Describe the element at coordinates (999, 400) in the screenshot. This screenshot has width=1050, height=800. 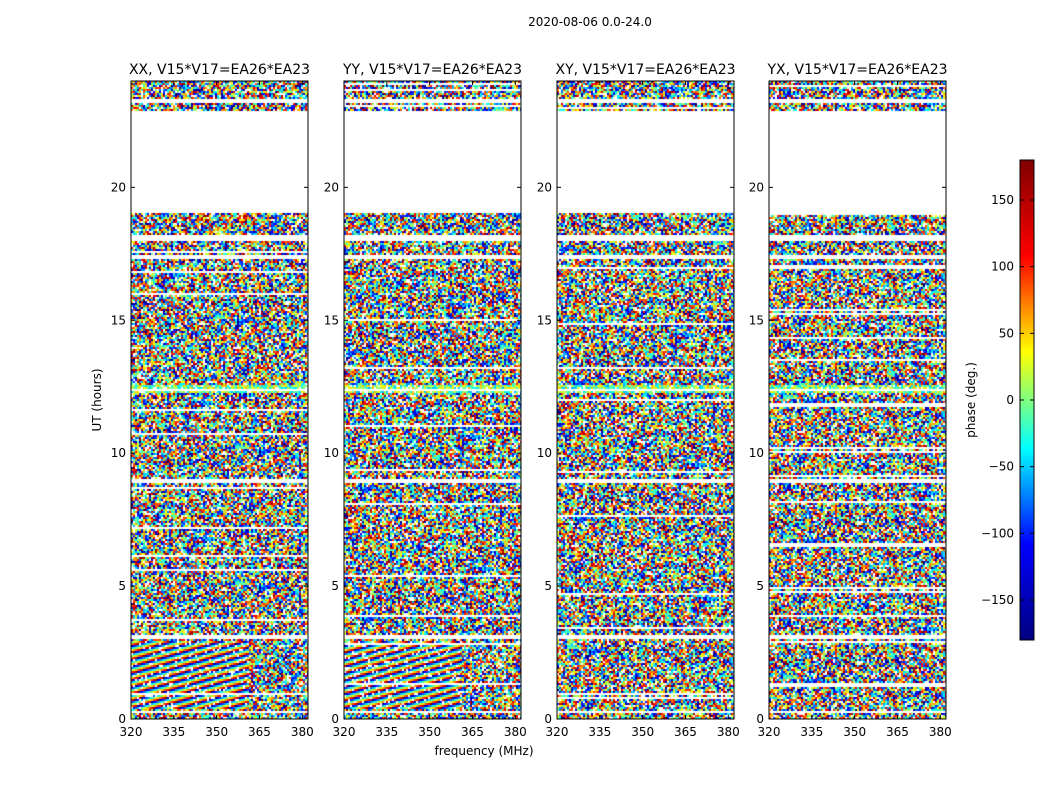
I see `colorbar: 150 100 50 0 −50 −100 −150 phase (deg.)` at that location.